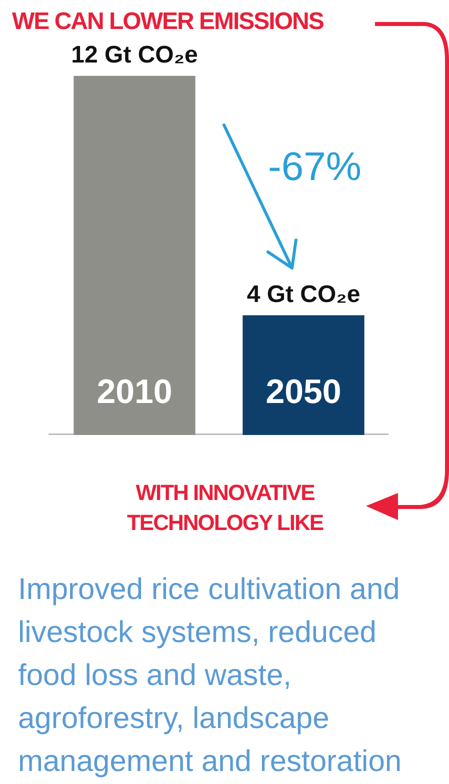  I want to click on data-label: 12 Gt CO₂e, so click(134, 55).